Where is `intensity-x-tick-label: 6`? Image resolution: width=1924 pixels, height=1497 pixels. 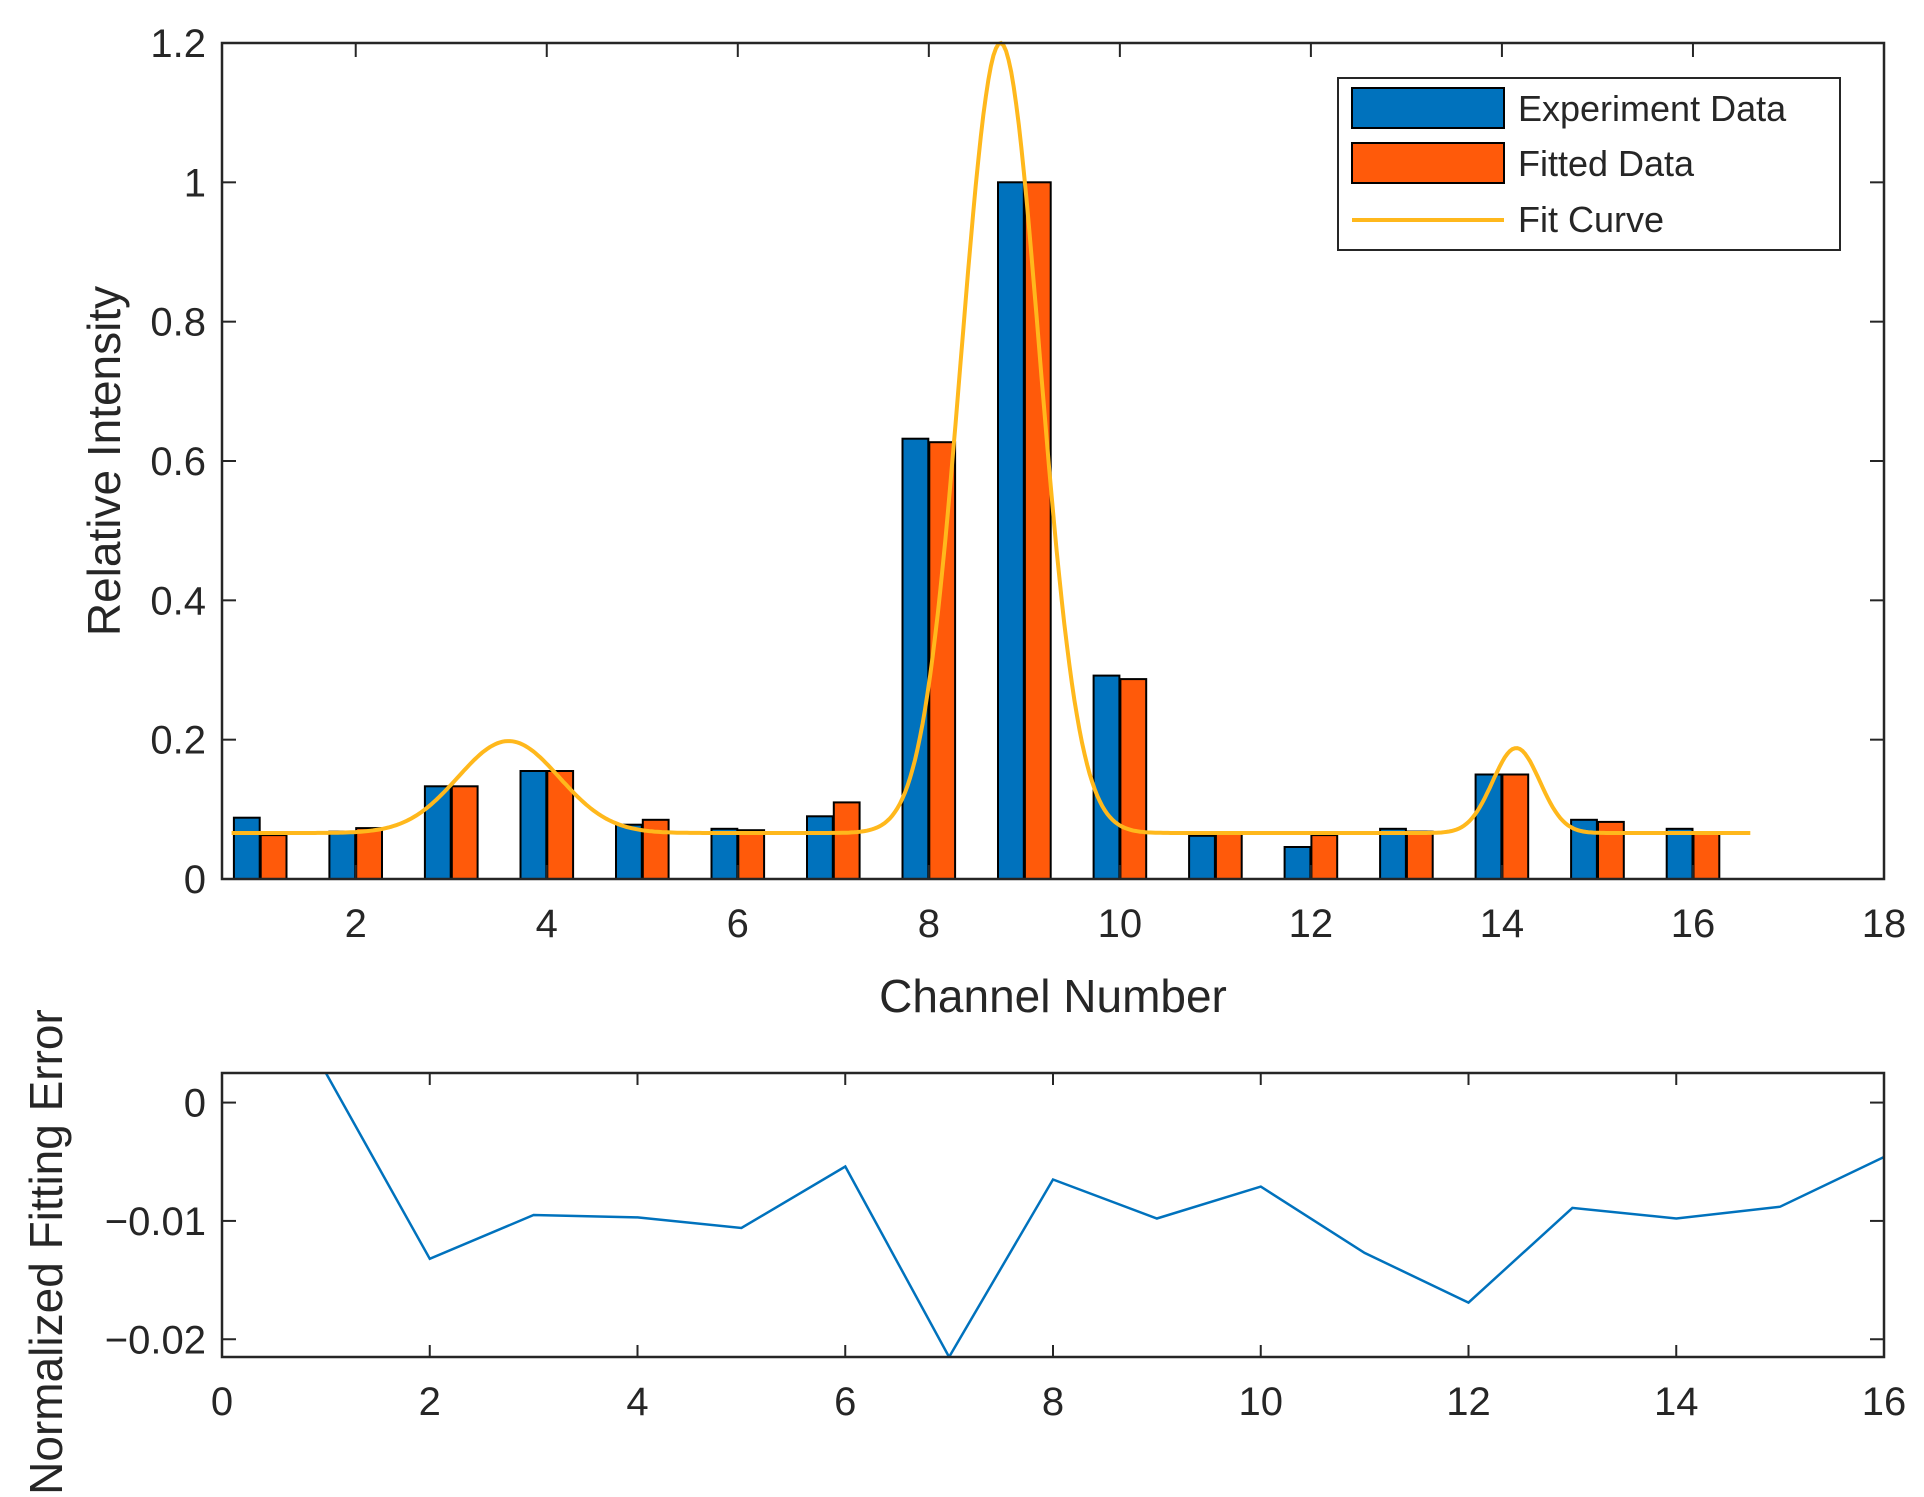 intensity-x-tick-label: 6 is located at coordinates (738, 924).